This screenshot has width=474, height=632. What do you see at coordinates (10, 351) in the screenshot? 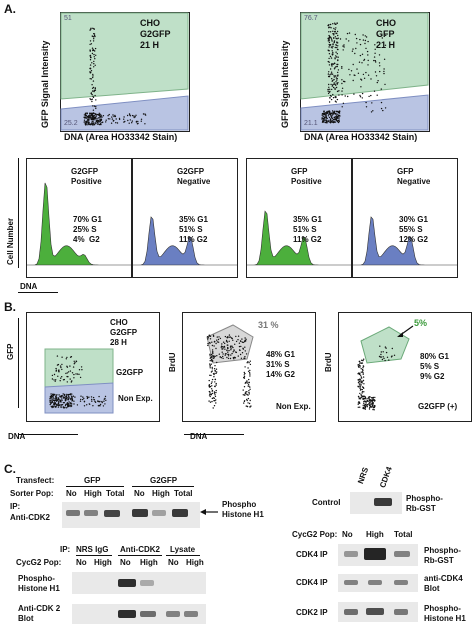
I see `b-plot1-ylabel: GFP` at bounding box center [10, 351].